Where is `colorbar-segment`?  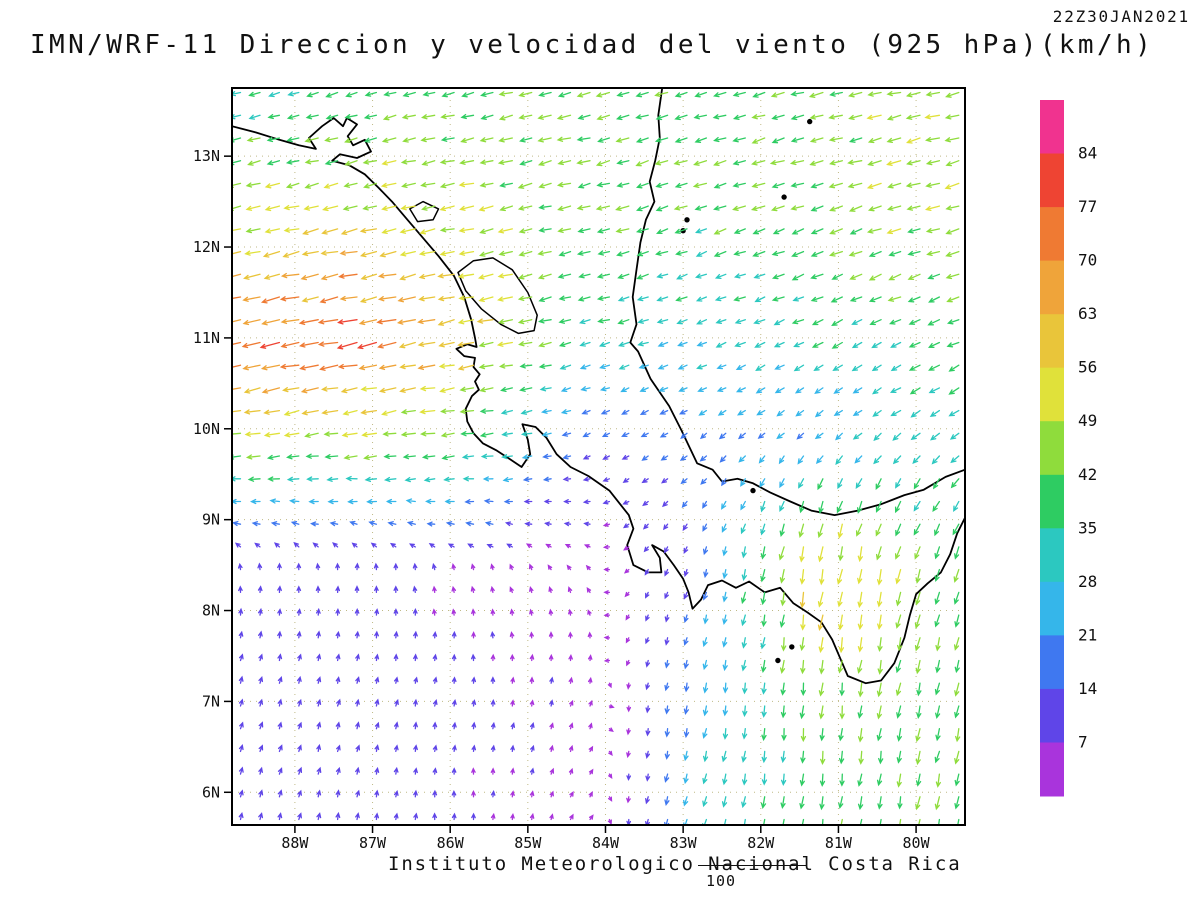
colorbar-segment is located at coordinates (1052, 555).